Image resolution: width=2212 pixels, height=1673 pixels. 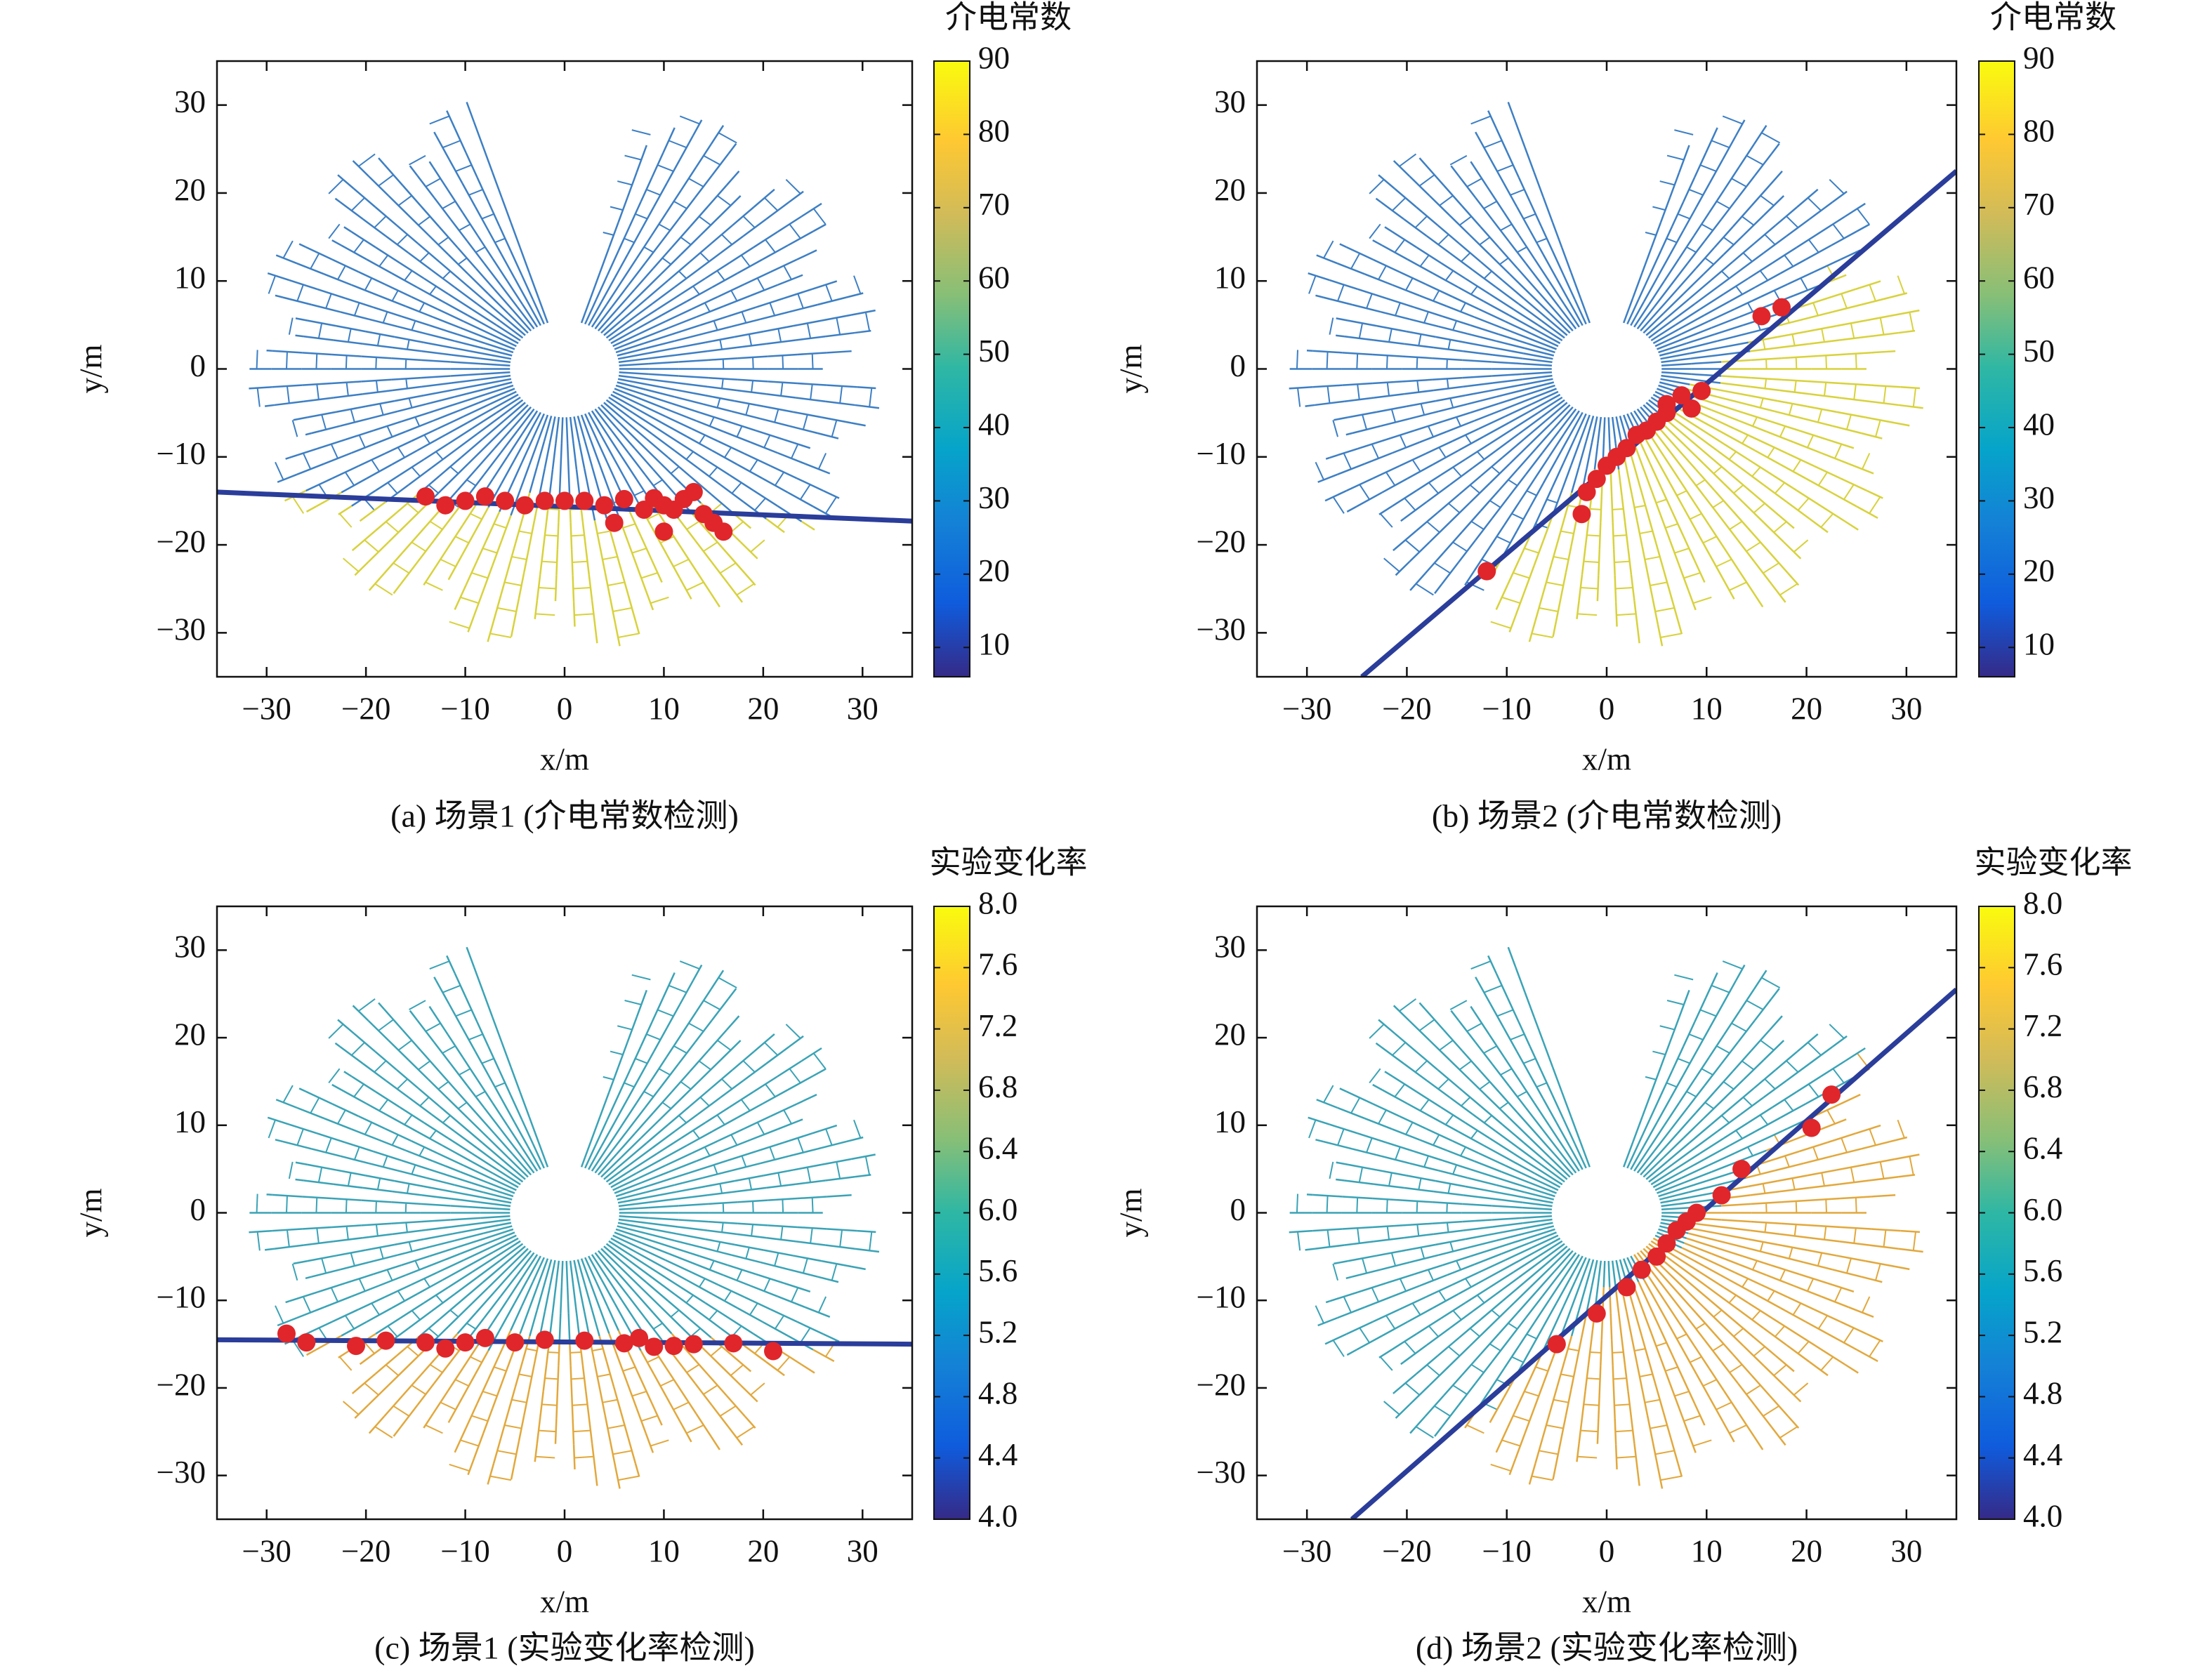 I want to click on anomaly-point, so click(x=614, y=522).